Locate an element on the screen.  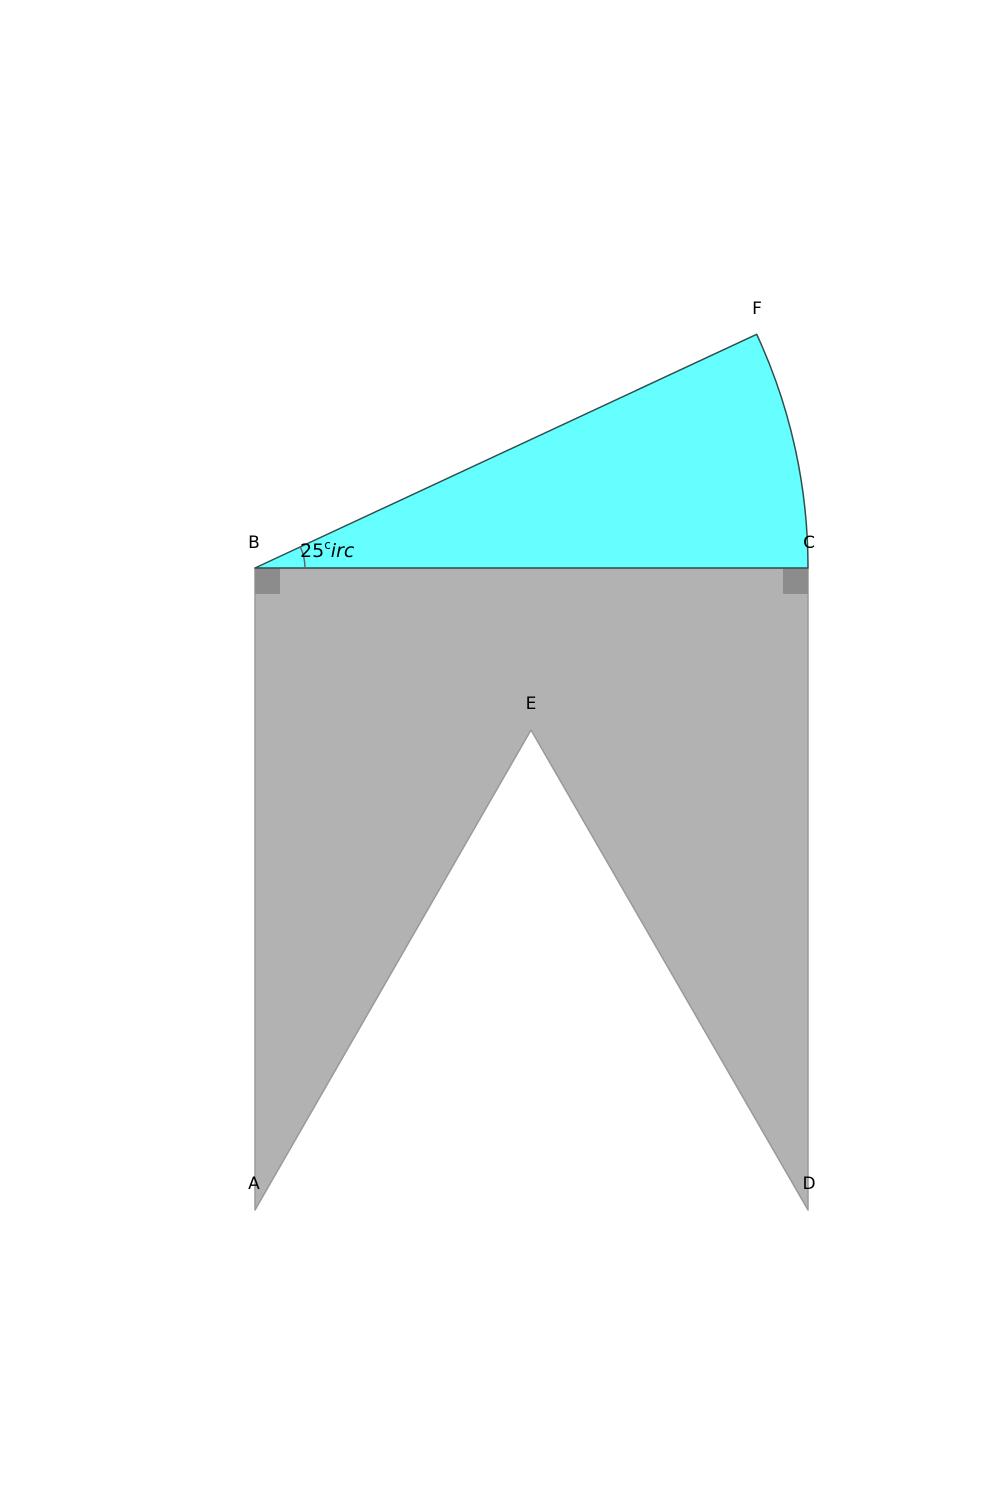
point-label-d: D is located at coordinates (808, 1184).